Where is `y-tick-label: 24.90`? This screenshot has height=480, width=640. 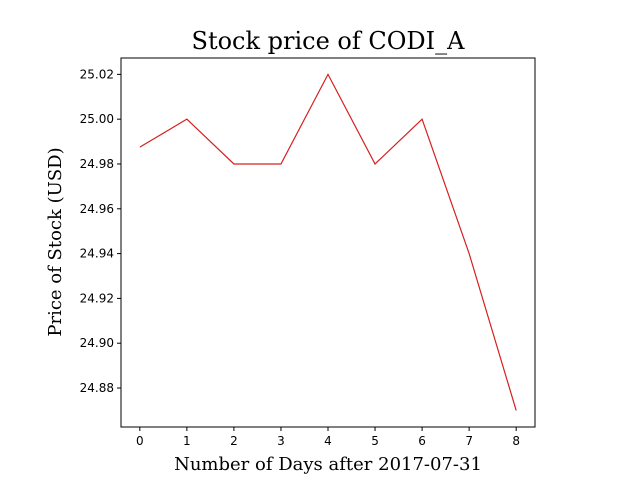 y-tick-label: 24.90 is located at coordinates (97, 343).